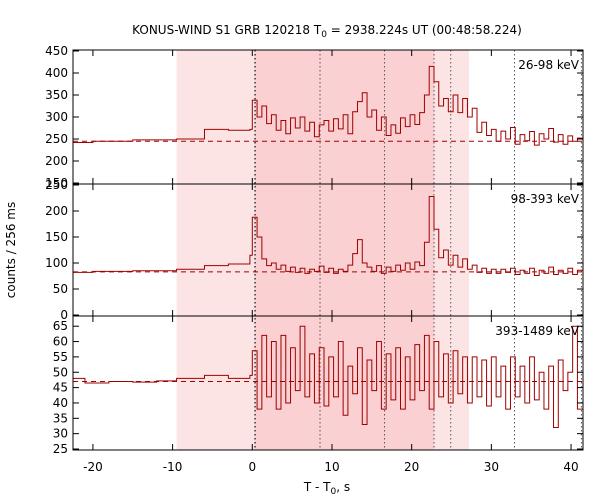  I want to click on panel-1-light-curve, so click(328, 105).